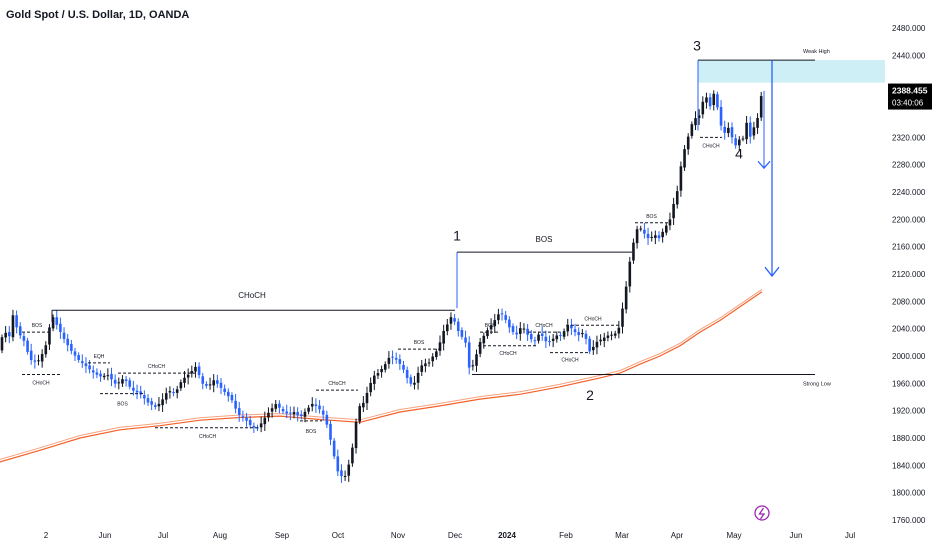 Image resolution: width=932 pixels, height=555 pixels. Describe the element at coordinates (455, 535) in the screenshot. I see `x-tick-label: Dec` at that location.